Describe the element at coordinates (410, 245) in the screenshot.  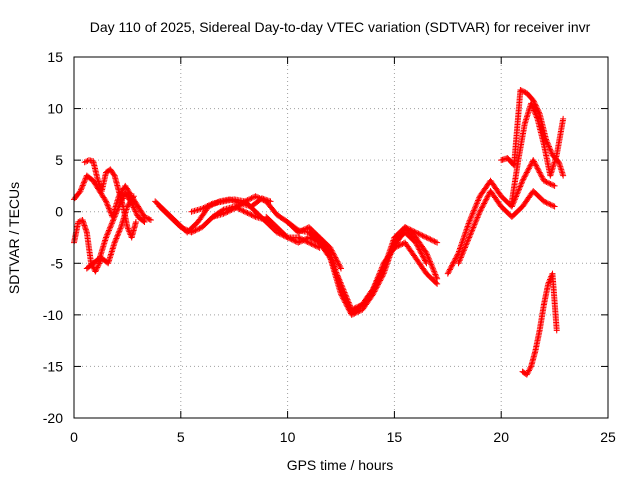
I see `series-trace-l` at that location.